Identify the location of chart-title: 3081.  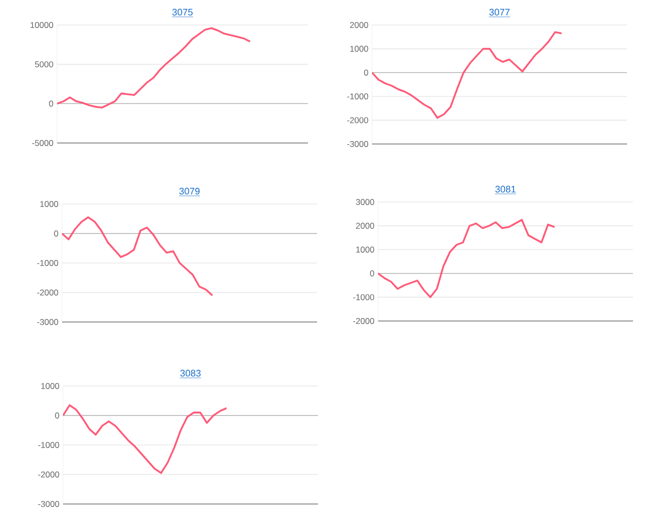
(505, 189).